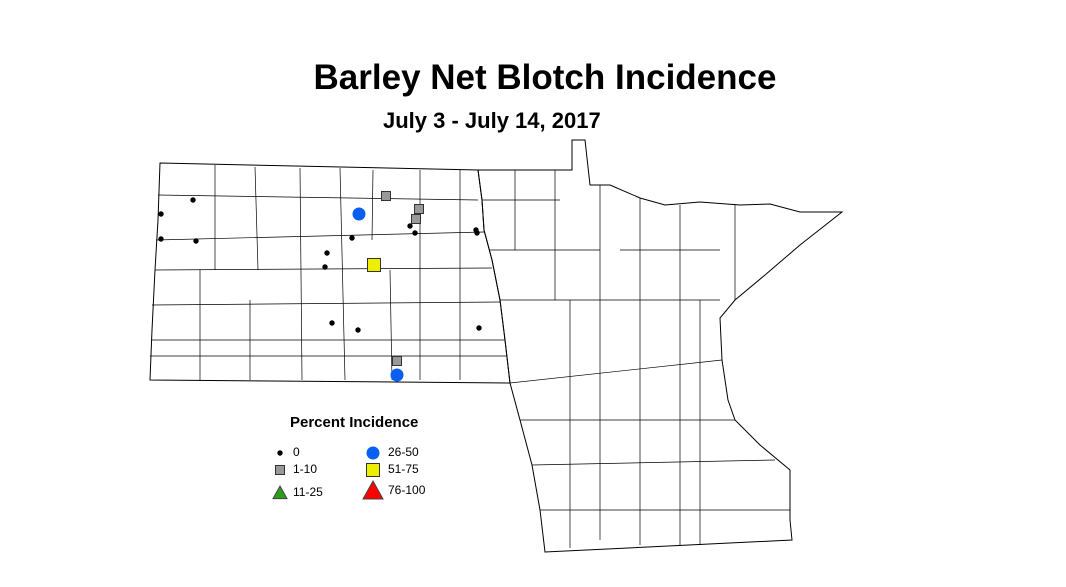 This screenshot has width=1066, height=587. Describe the element at coordinates (492, 120) in the screenshot. I see `map-subtitle: July 3 - July 14, 2017` at that location.